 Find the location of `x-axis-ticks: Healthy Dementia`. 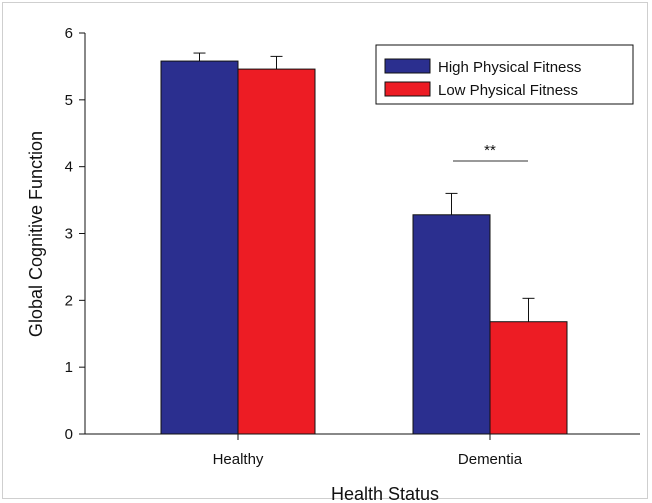

x-axis-ticks: Healthy Dementia is located at coordinates (368, 451).